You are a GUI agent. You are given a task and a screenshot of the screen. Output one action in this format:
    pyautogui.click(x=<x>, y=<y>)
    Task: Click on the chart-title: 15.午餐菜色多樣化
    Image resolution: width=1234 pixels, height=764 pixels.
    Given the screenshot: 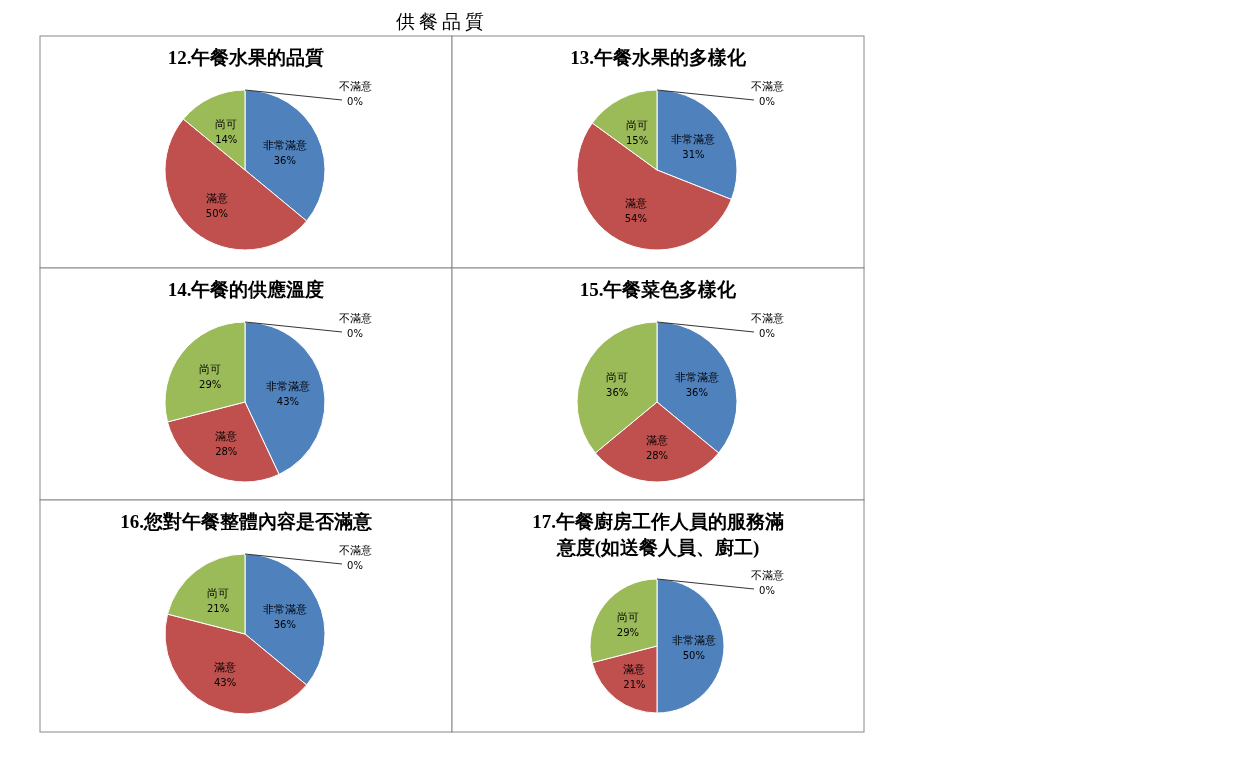 What is the action you would take?
    pyautogui.click(x=658, y=289)
    